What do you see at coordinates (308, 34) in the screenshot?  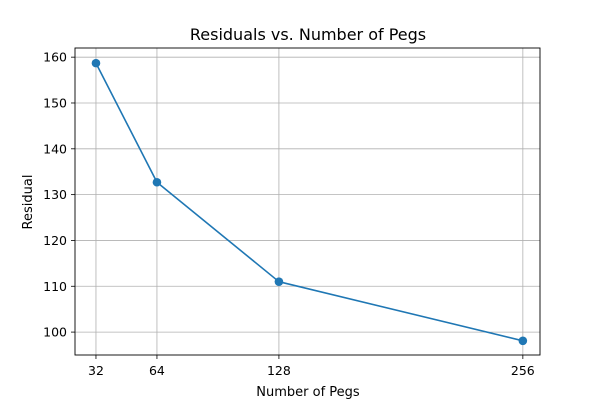 I see `chart-title: Residuals vs. Number of Pegs` at bounding box center [308, 34].